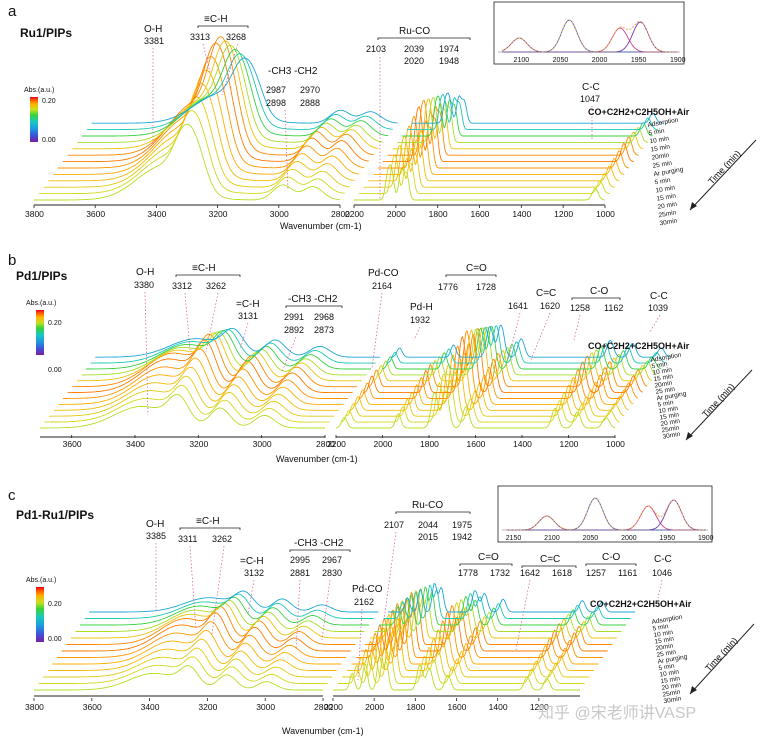  What do you see at coordinates (668, 222) in the screenshot?
I see `time-label: 30min` at bounding box center [668, 222].